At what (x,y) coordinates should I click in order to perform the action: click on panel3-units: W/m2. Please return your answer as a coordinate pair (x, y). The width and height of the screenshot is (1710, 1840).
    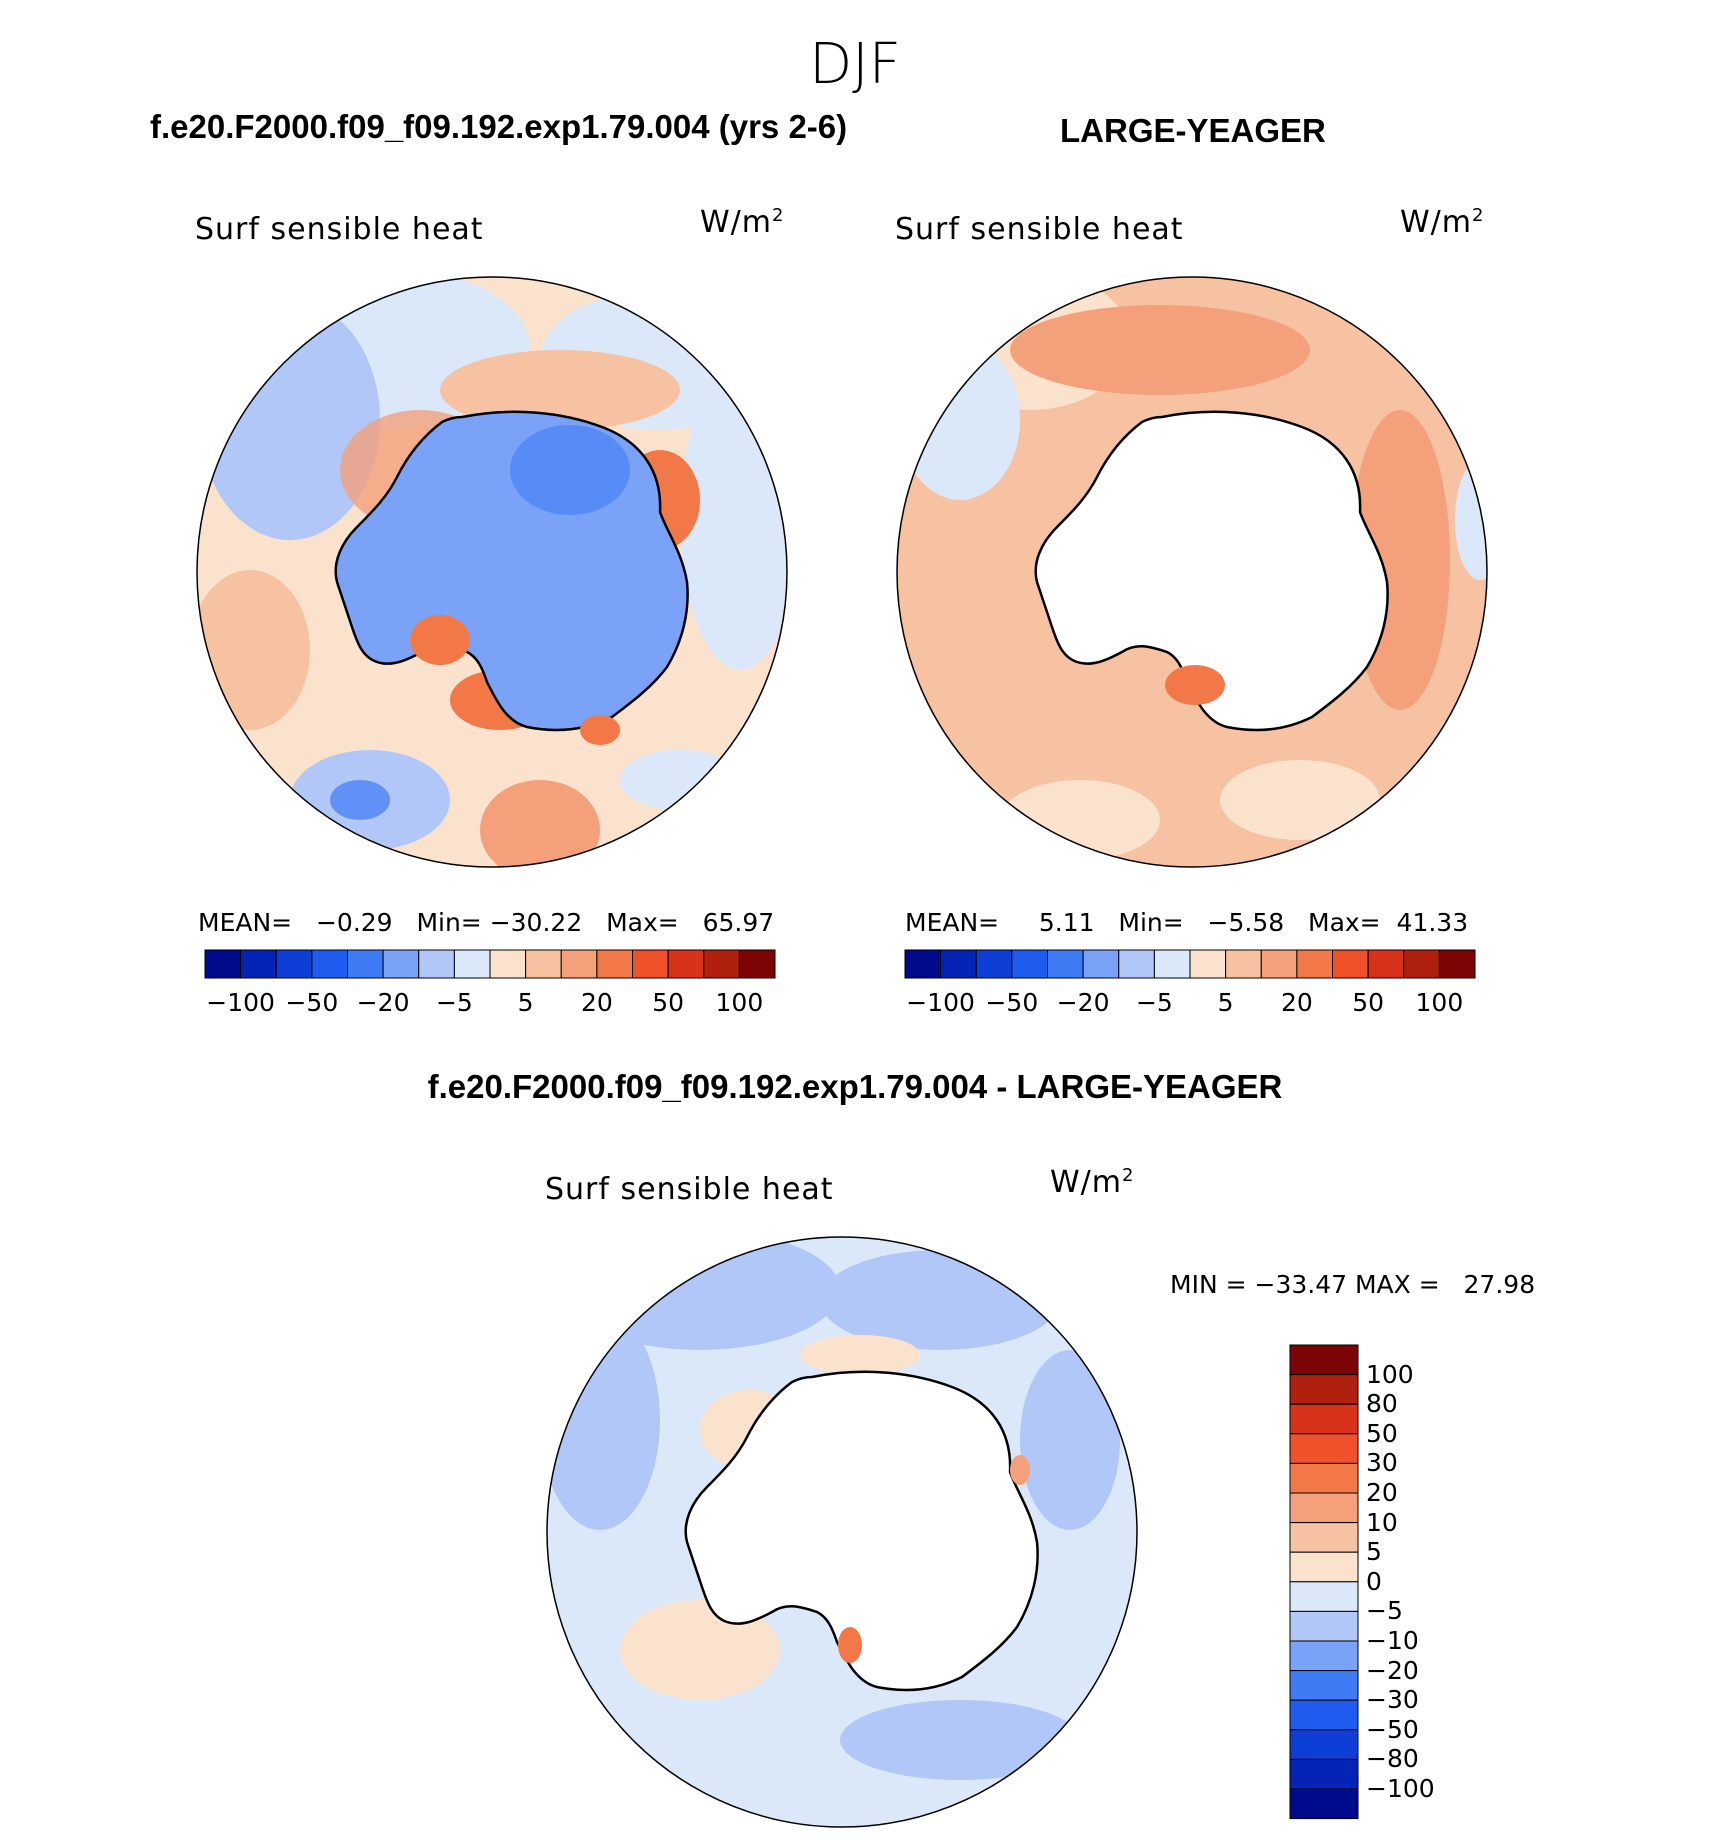
    Looking at the image, I should click on (1092, 1182).